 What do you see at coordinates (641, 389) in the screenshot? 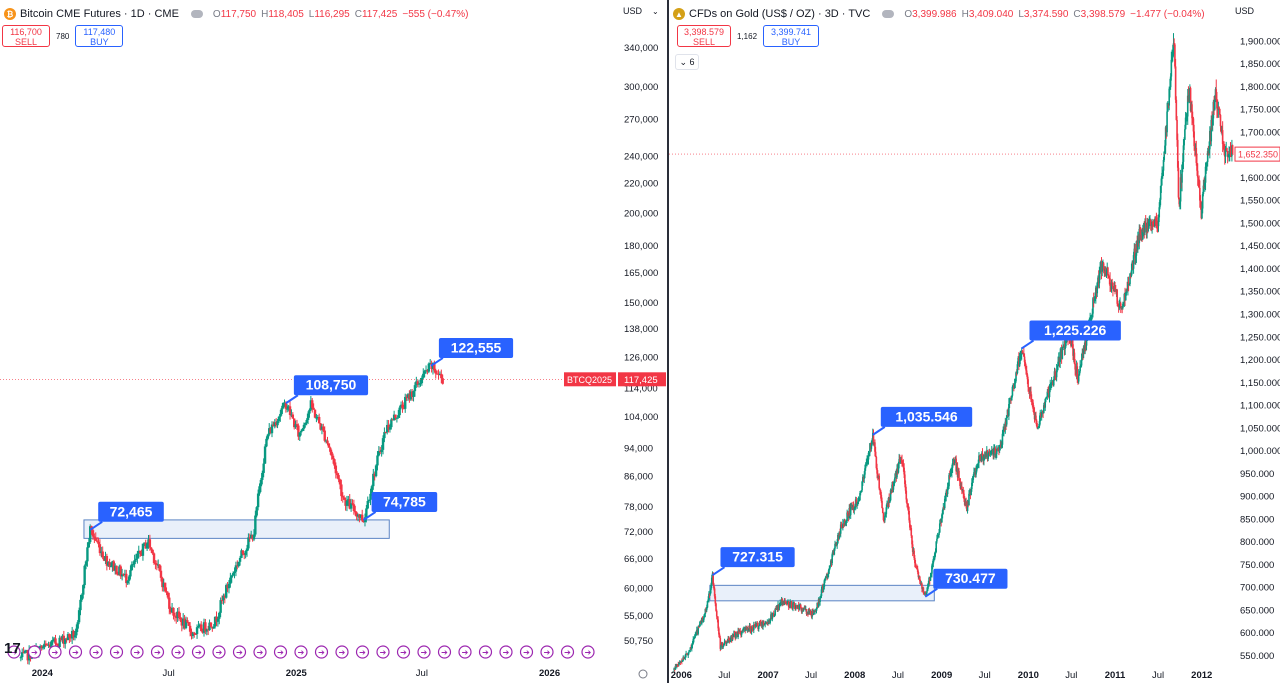
I see `y-tick-label: 114,000` at bounding box center [641, 389].